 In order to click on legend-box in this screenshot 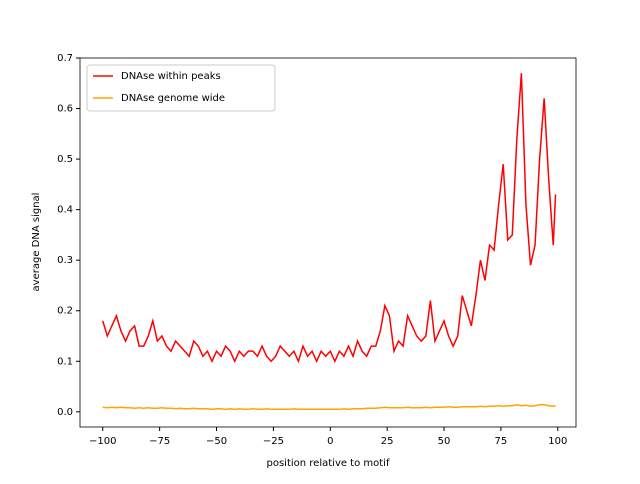, I will do `click(181, 88)`.